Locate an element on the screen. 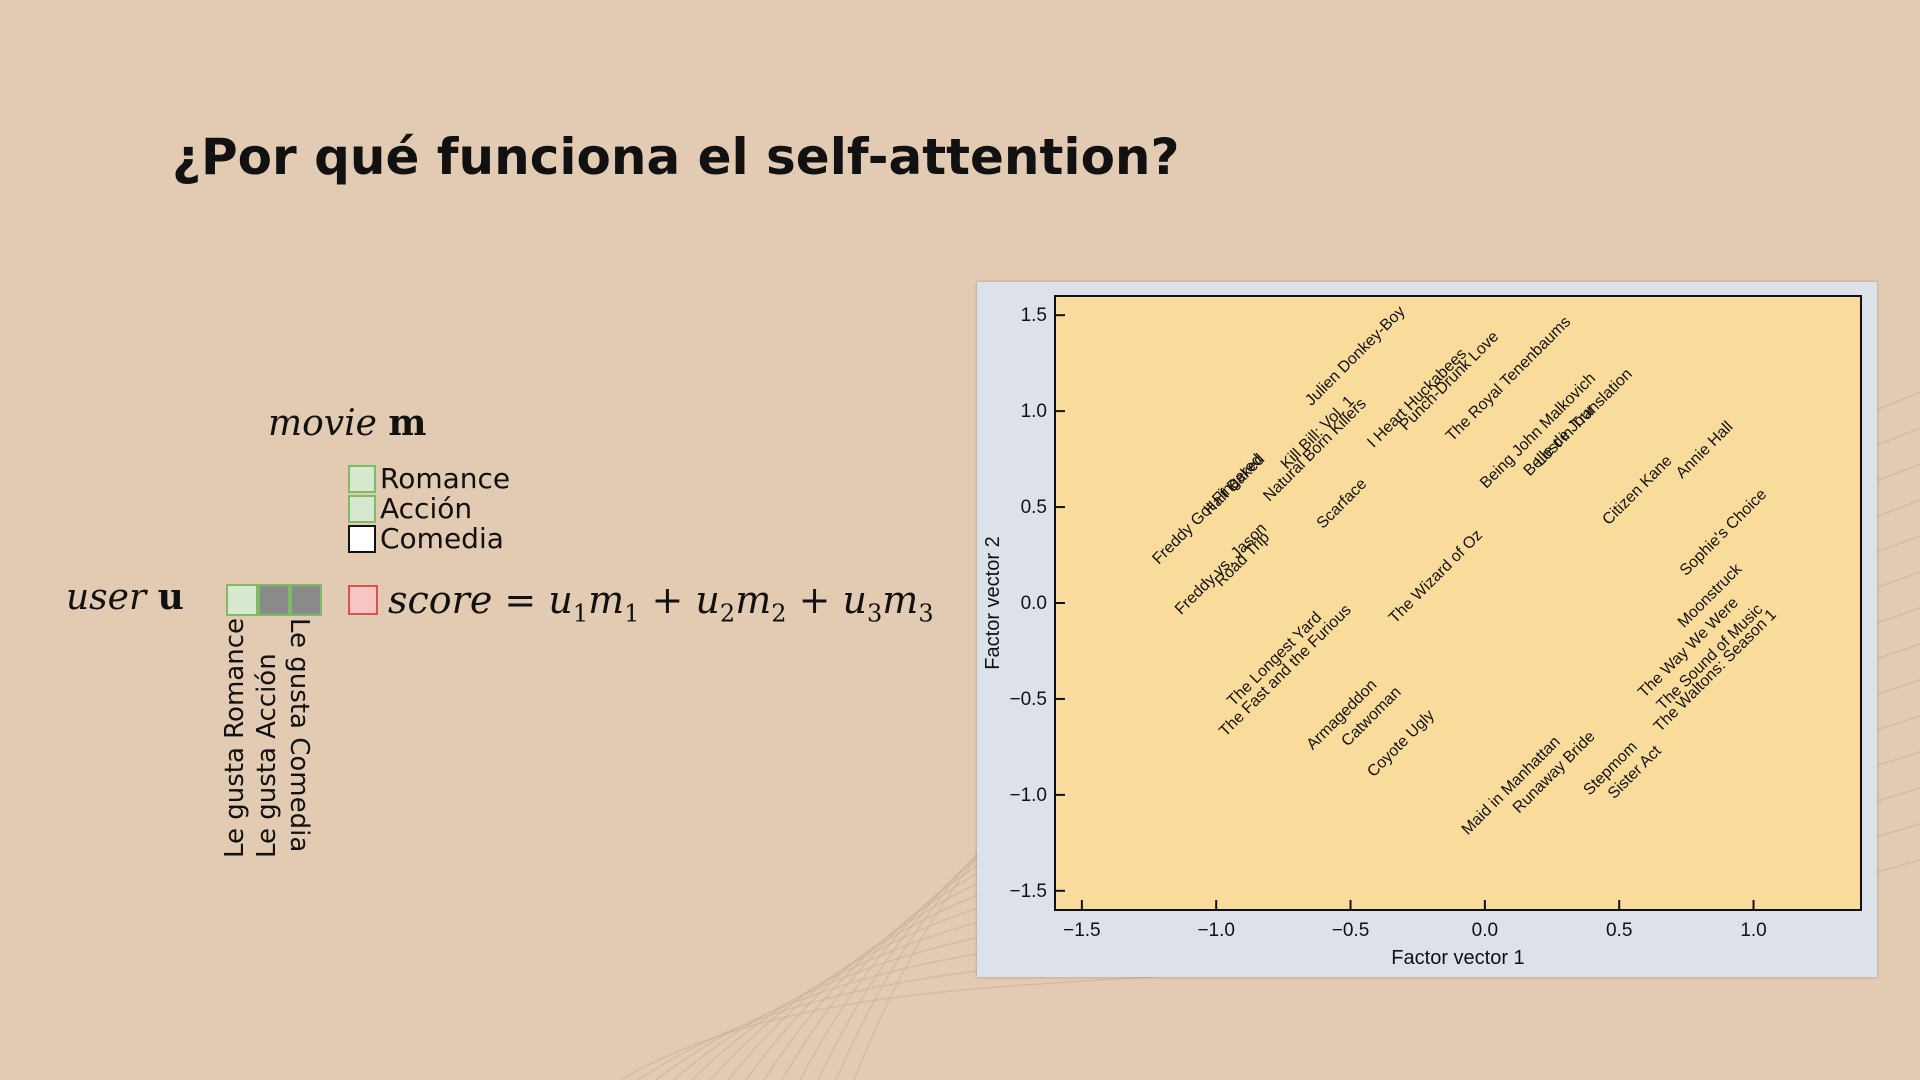 The height and width of the screenshot is (1080, 1920). movie-vector-label: movie m is located at coordinates (347, 423).